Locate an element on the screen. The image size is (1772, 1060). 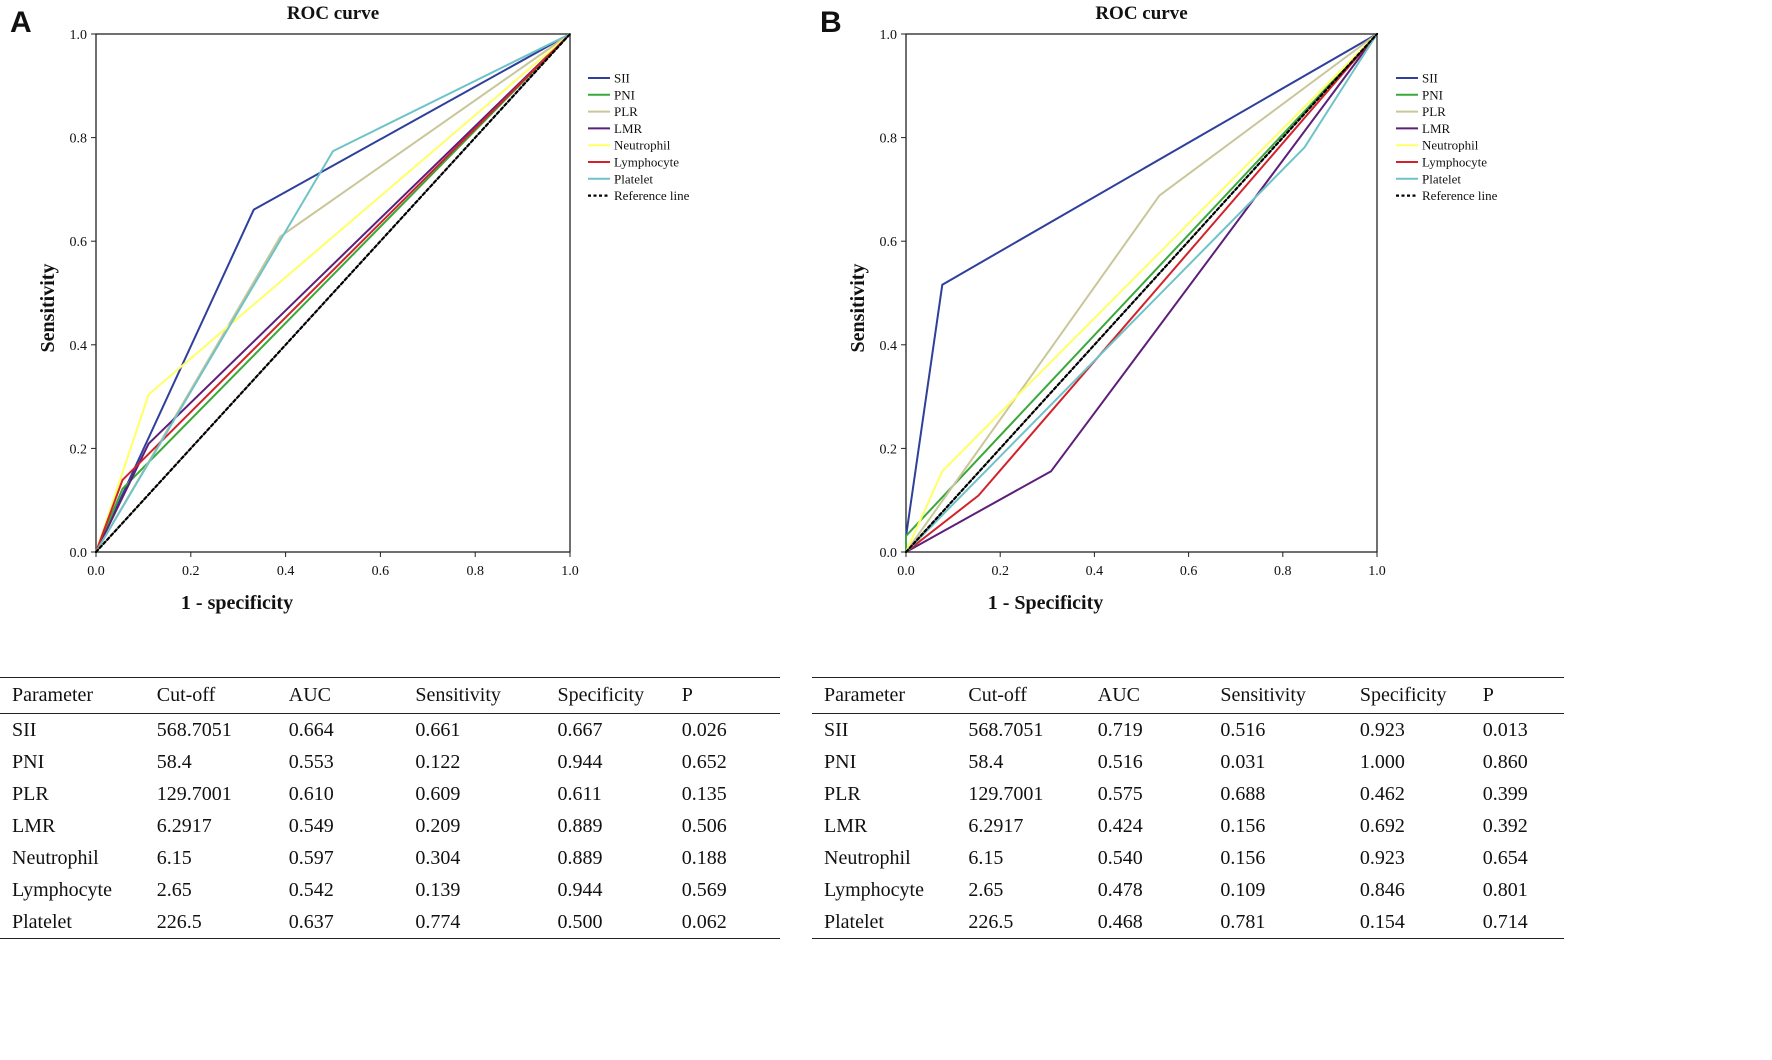
table-cell-auc: 0.468 is located at coordinates (1147, 922).